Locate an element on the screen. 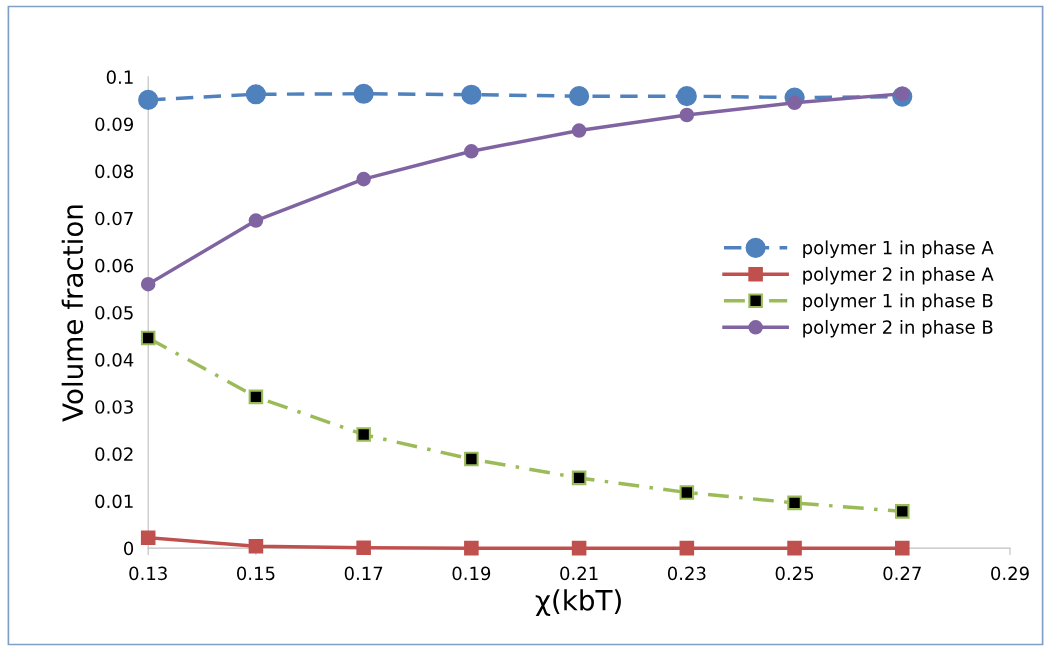 The image size is (1051, 651). x-tick-label: 0.13 is located at coordinates (148, 573).